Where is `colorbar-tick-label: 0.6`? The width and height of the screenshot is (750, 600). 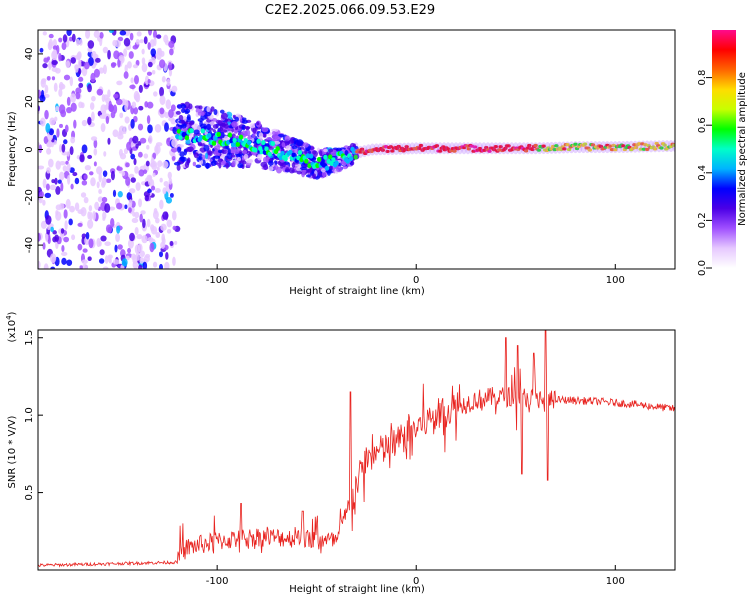
colorbar-tick-label: 0.6 is located at coordinates (702, 125).